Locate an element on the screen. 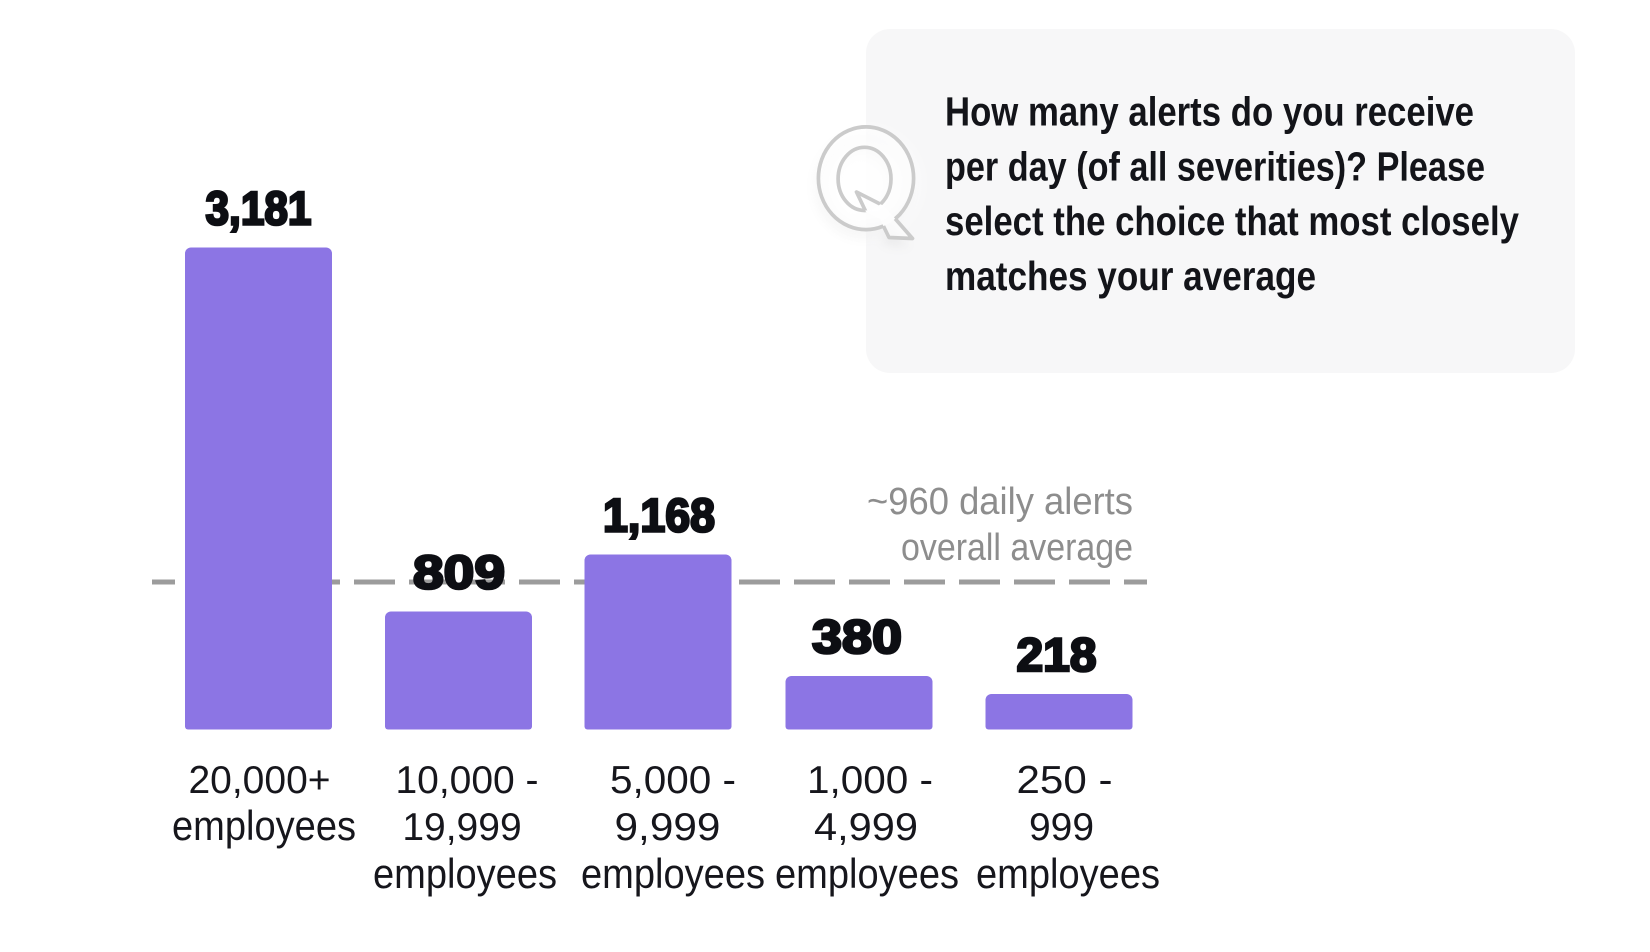 This screenshot has width=1650, height=952. svg-text: 218 is located at coordinates (1057, 654).